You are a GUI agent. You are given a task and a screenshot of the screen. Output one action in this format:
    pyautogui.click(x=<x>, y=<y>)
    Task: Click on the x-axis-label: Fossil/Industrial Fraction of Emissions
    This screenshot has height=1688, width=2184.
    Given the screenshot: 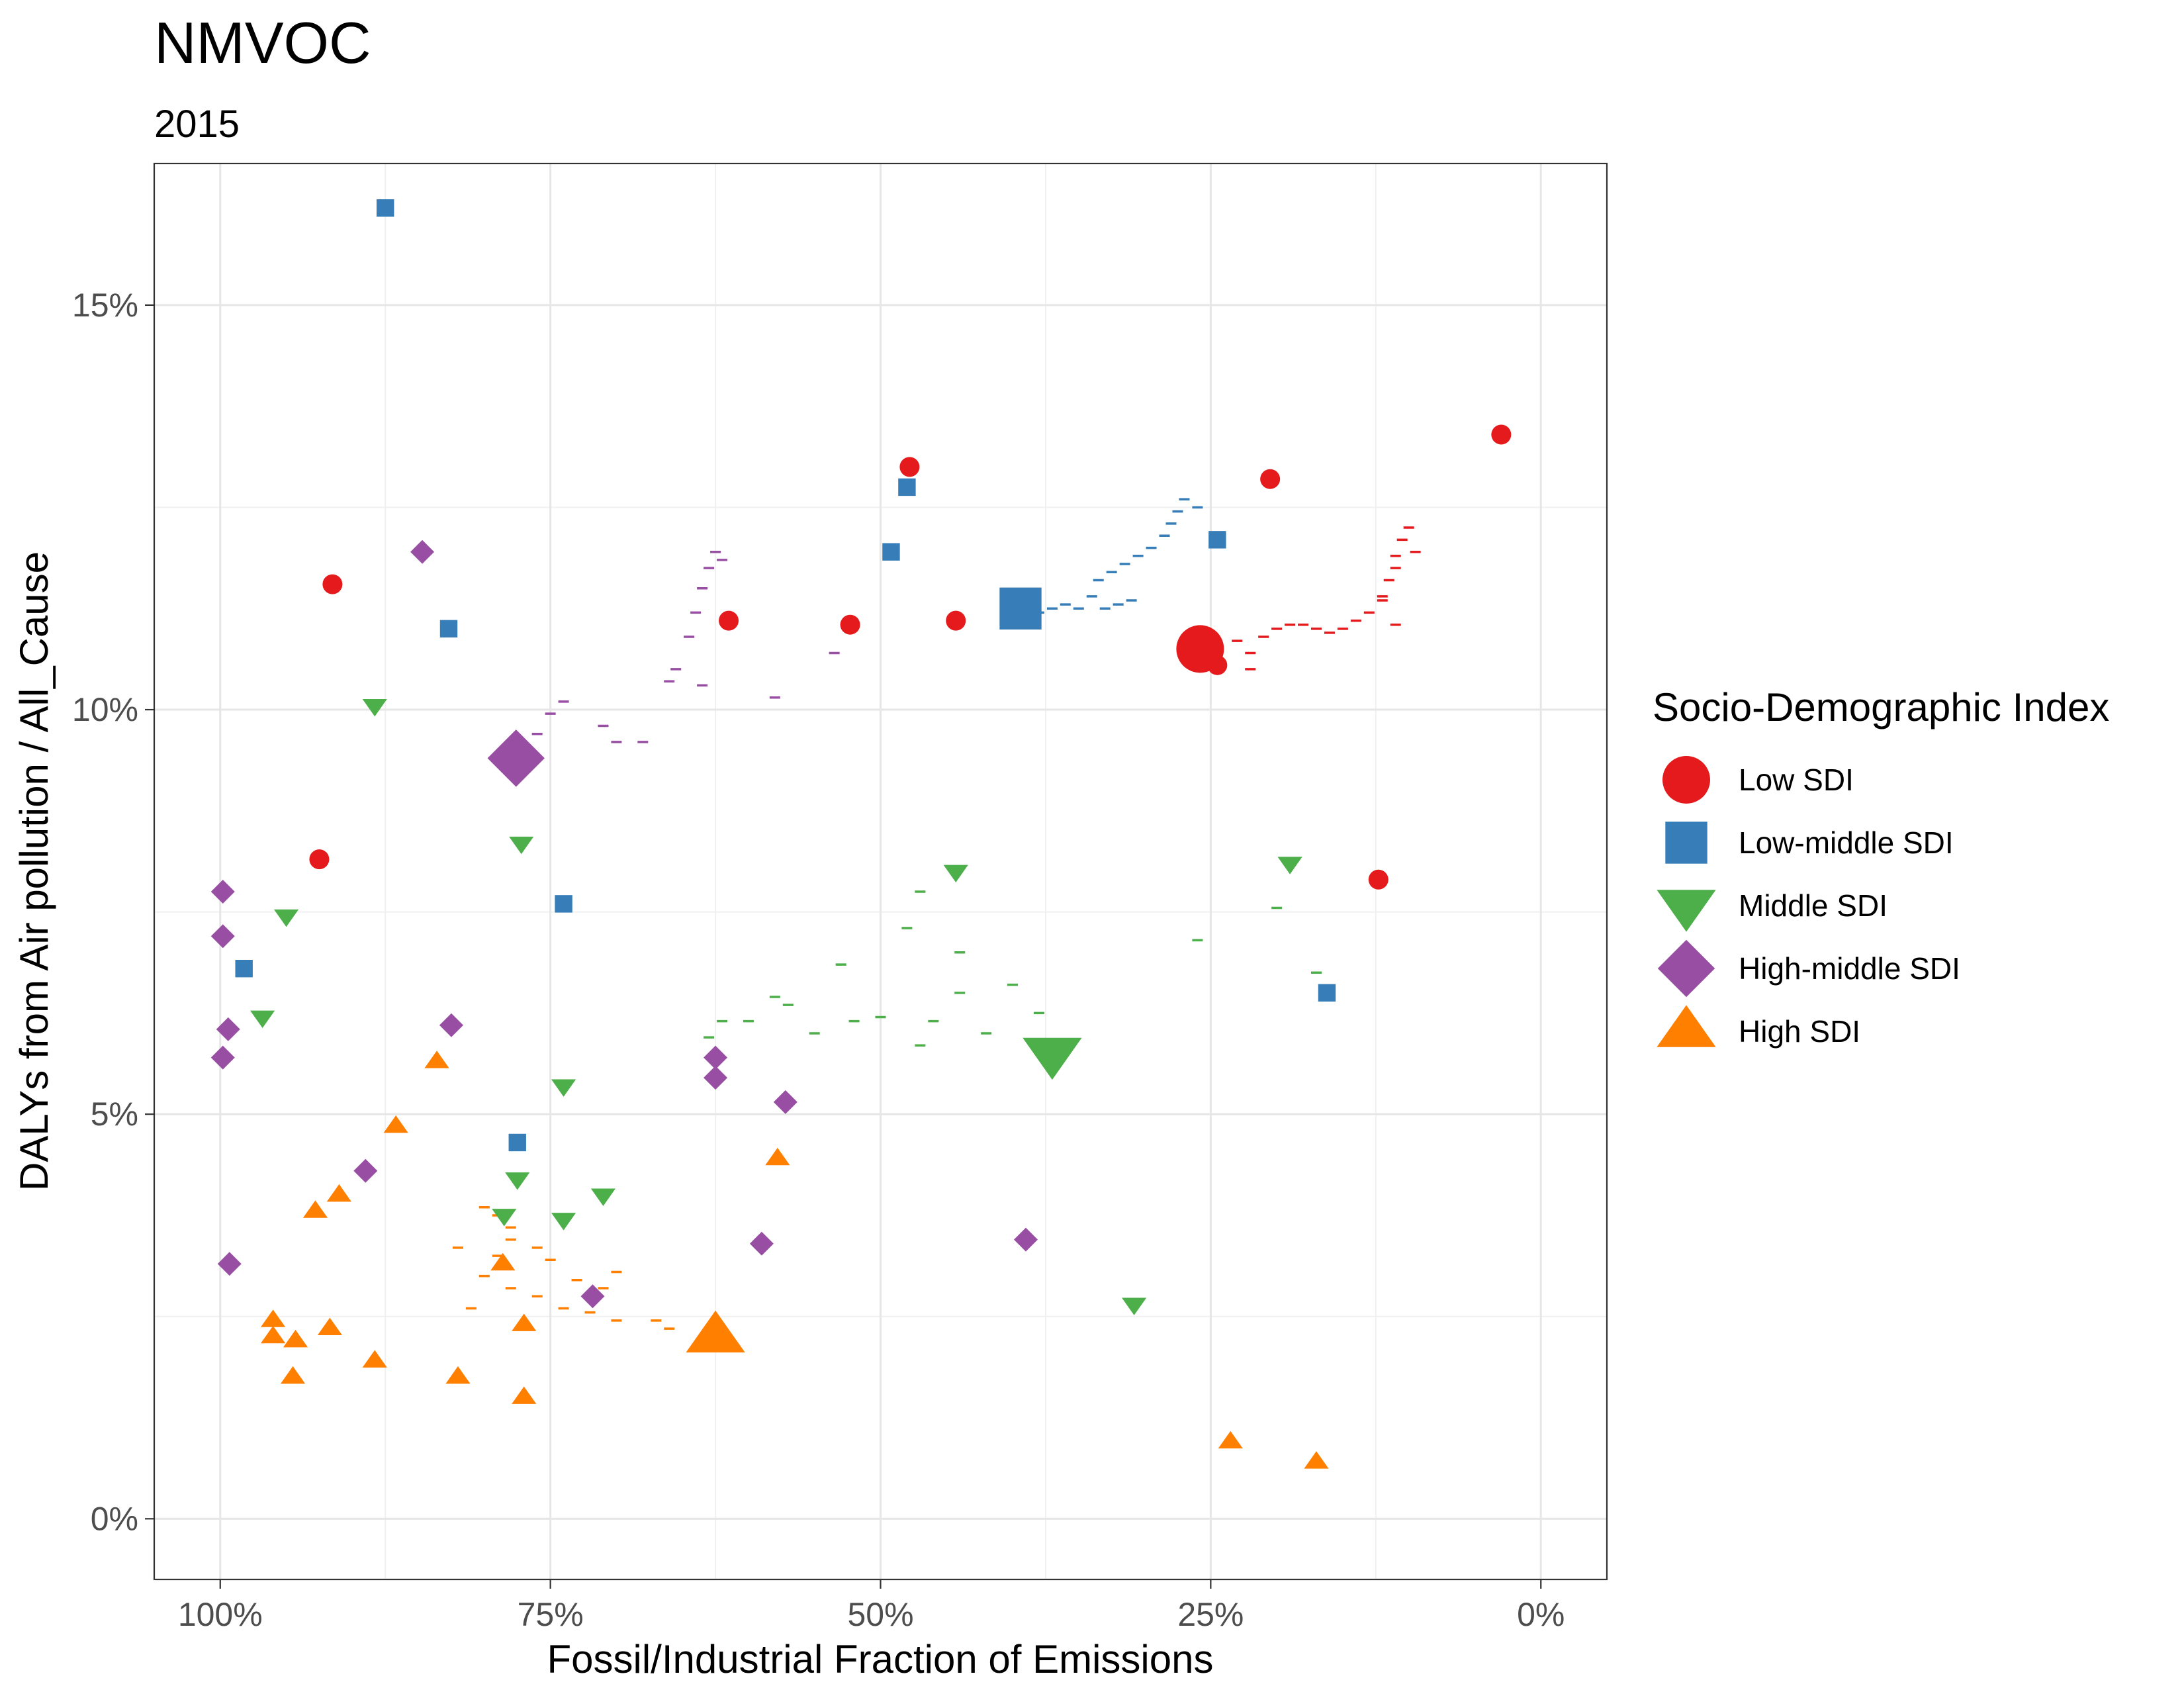 What is the action you would take?
    pyautogui.click(x=880, y=1659)
    